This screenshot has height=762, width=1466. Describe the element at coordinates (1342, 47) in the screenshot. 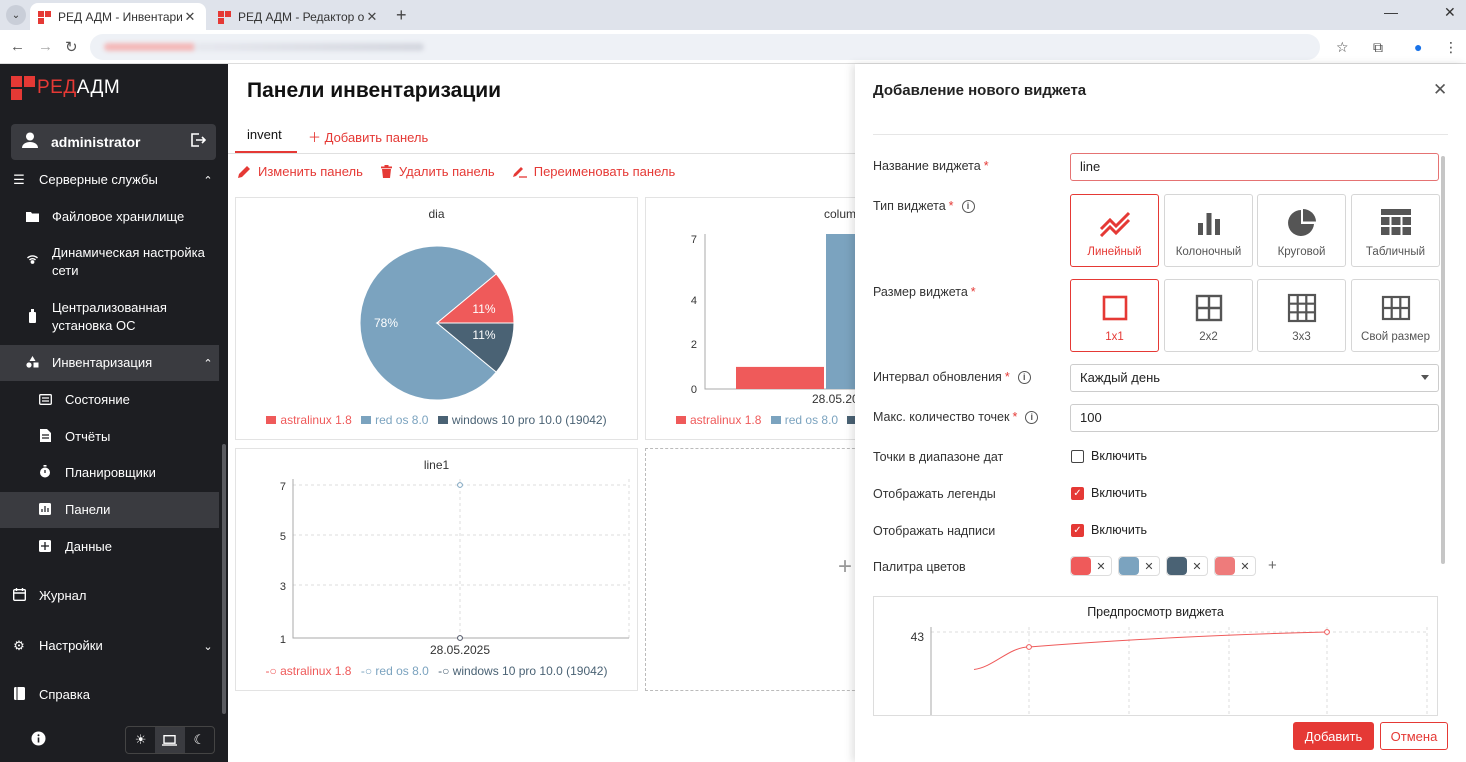

I see `bookmark-star-icon: ☆` at that location.